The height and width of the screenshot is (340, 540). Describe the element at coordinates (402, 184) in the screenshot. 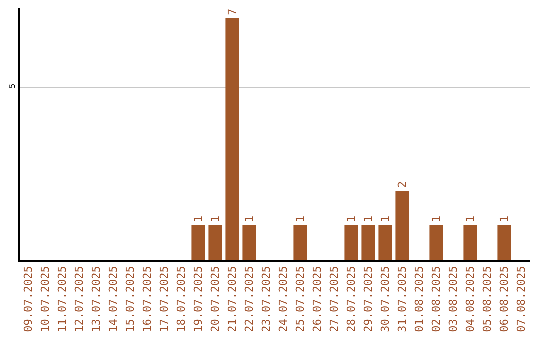

I see `data-label: 2` at that location.